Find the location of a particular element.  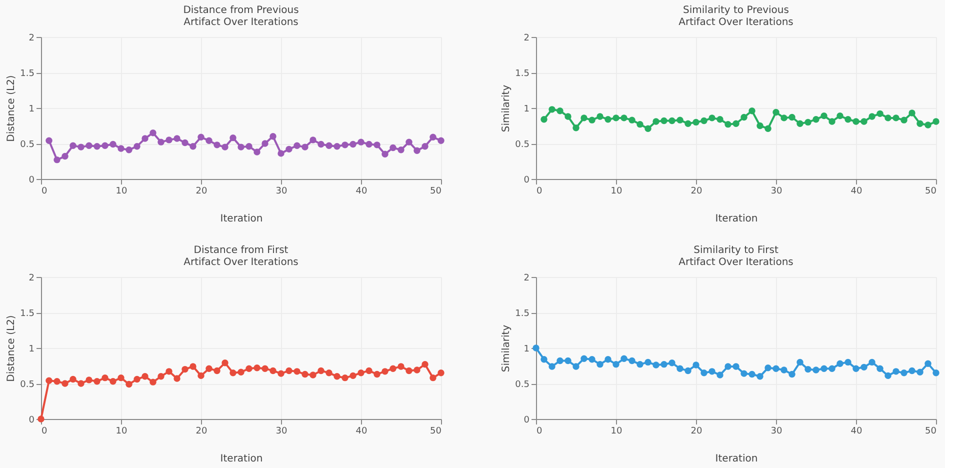

x-axis-title: Iteration is located at coordinates (736, 219).